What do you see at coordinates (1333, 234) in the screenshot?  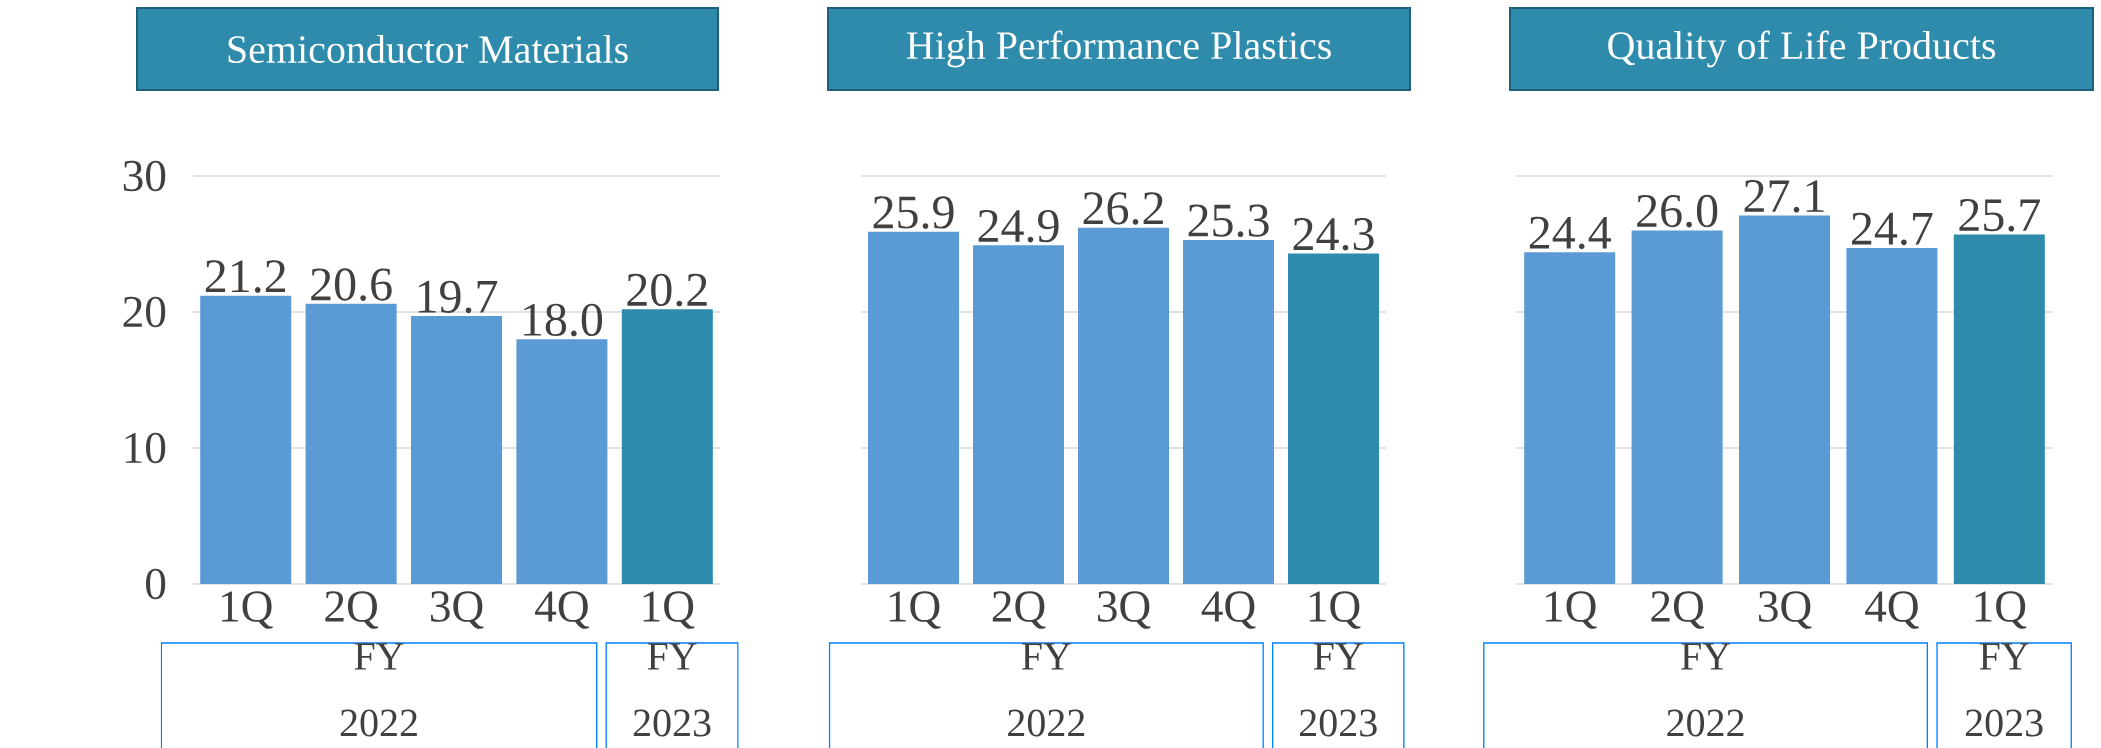 I see `data-label: 24.3` at bounding box center [1333, 234].